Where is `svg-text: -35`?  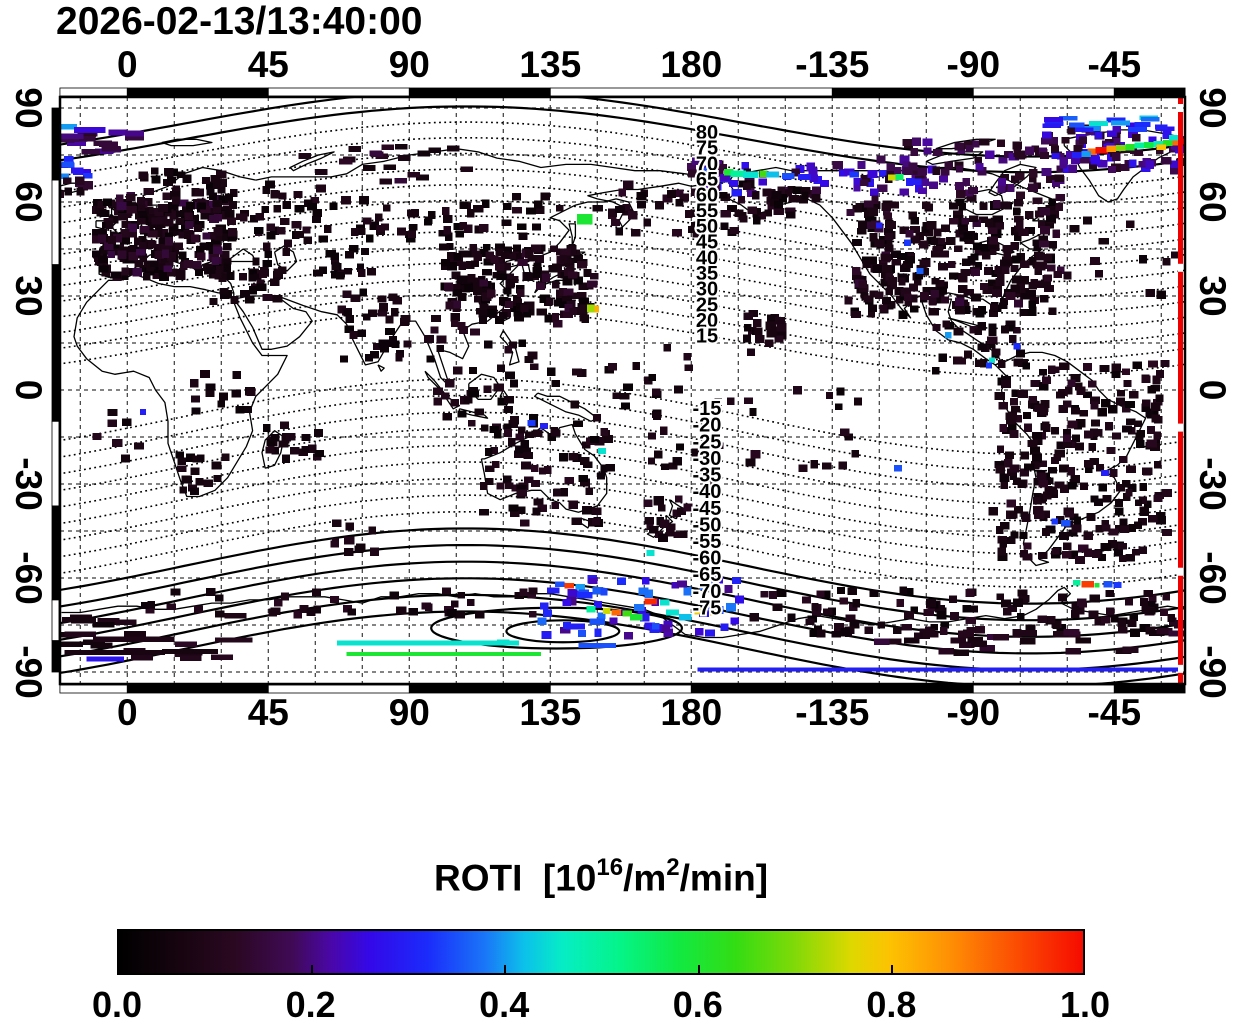 svg-text: -35 is located at coordinates (707, 476).